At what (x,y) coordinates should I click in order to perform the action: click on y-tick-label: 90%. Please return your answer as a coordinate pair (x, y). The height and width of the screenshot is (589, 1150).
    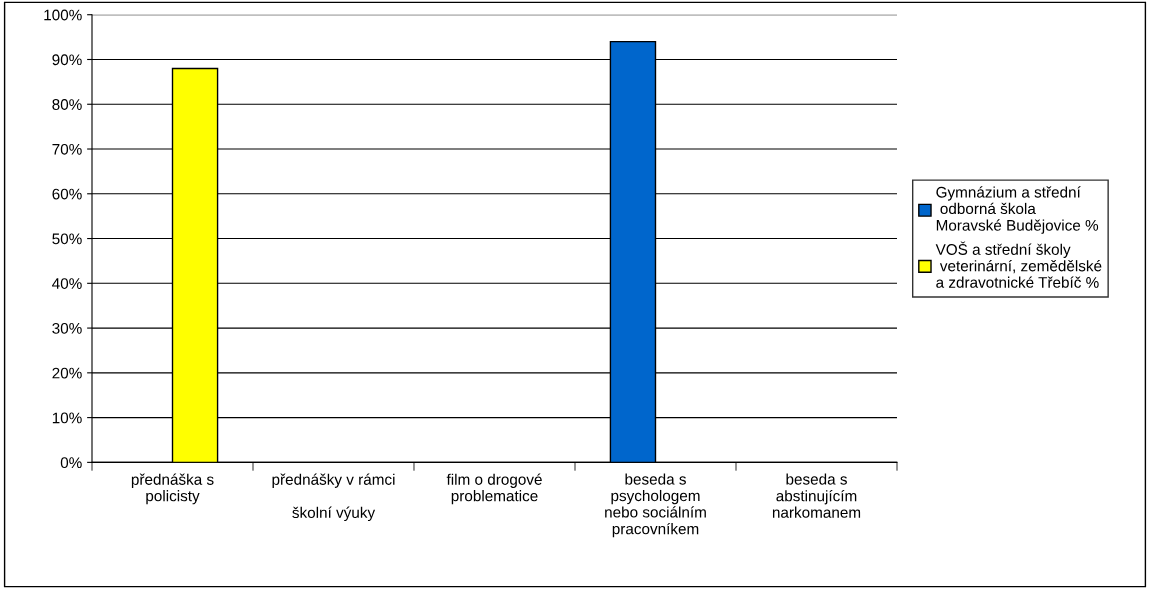
    Looking at the image, I should click on (67, 60).